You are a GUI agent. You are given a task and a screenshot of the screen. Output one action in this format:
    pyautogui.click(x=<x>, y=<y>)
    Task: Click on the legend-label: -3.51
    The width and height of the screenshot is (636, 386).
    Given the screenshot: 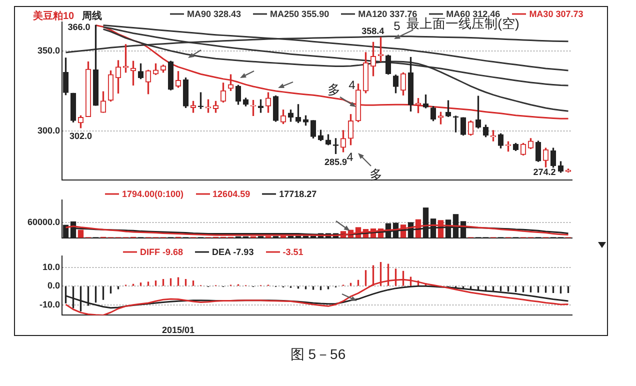 What is the action you would take?
    pyautogui.click(x=293, y=252)
    